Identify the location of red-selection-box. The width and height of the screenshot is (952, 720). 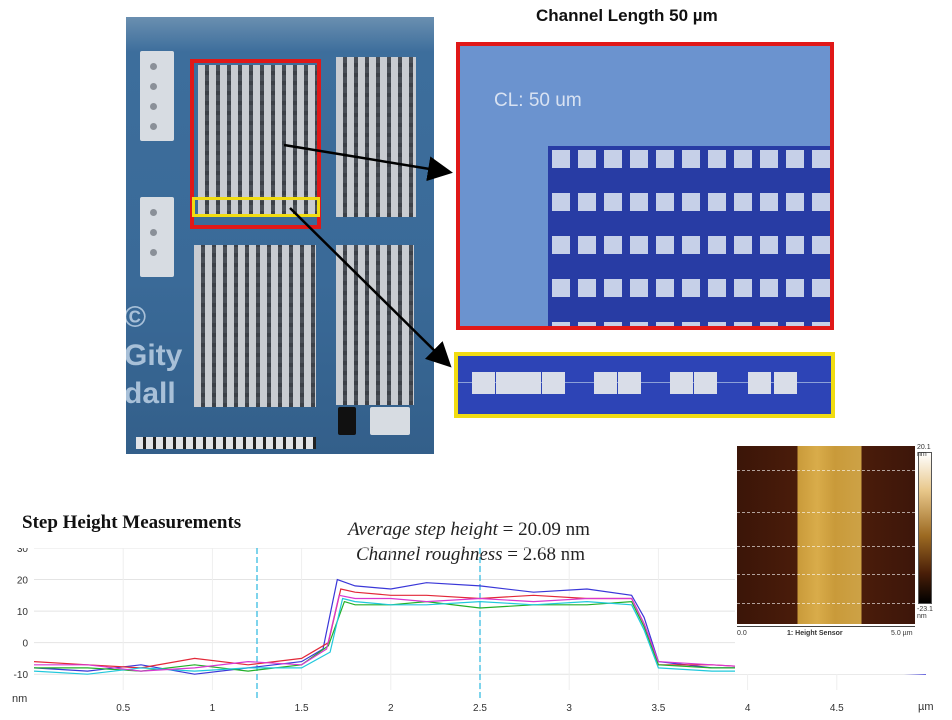
(255, 144).